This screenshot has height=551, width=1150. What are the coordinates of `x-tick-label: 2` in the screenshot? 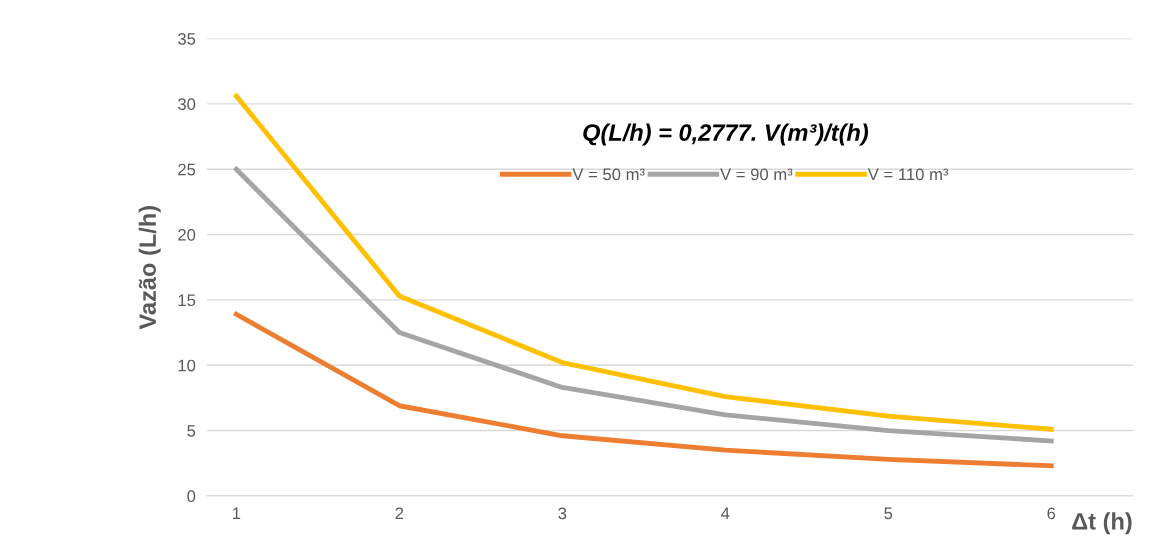 It's located at (399, 513).